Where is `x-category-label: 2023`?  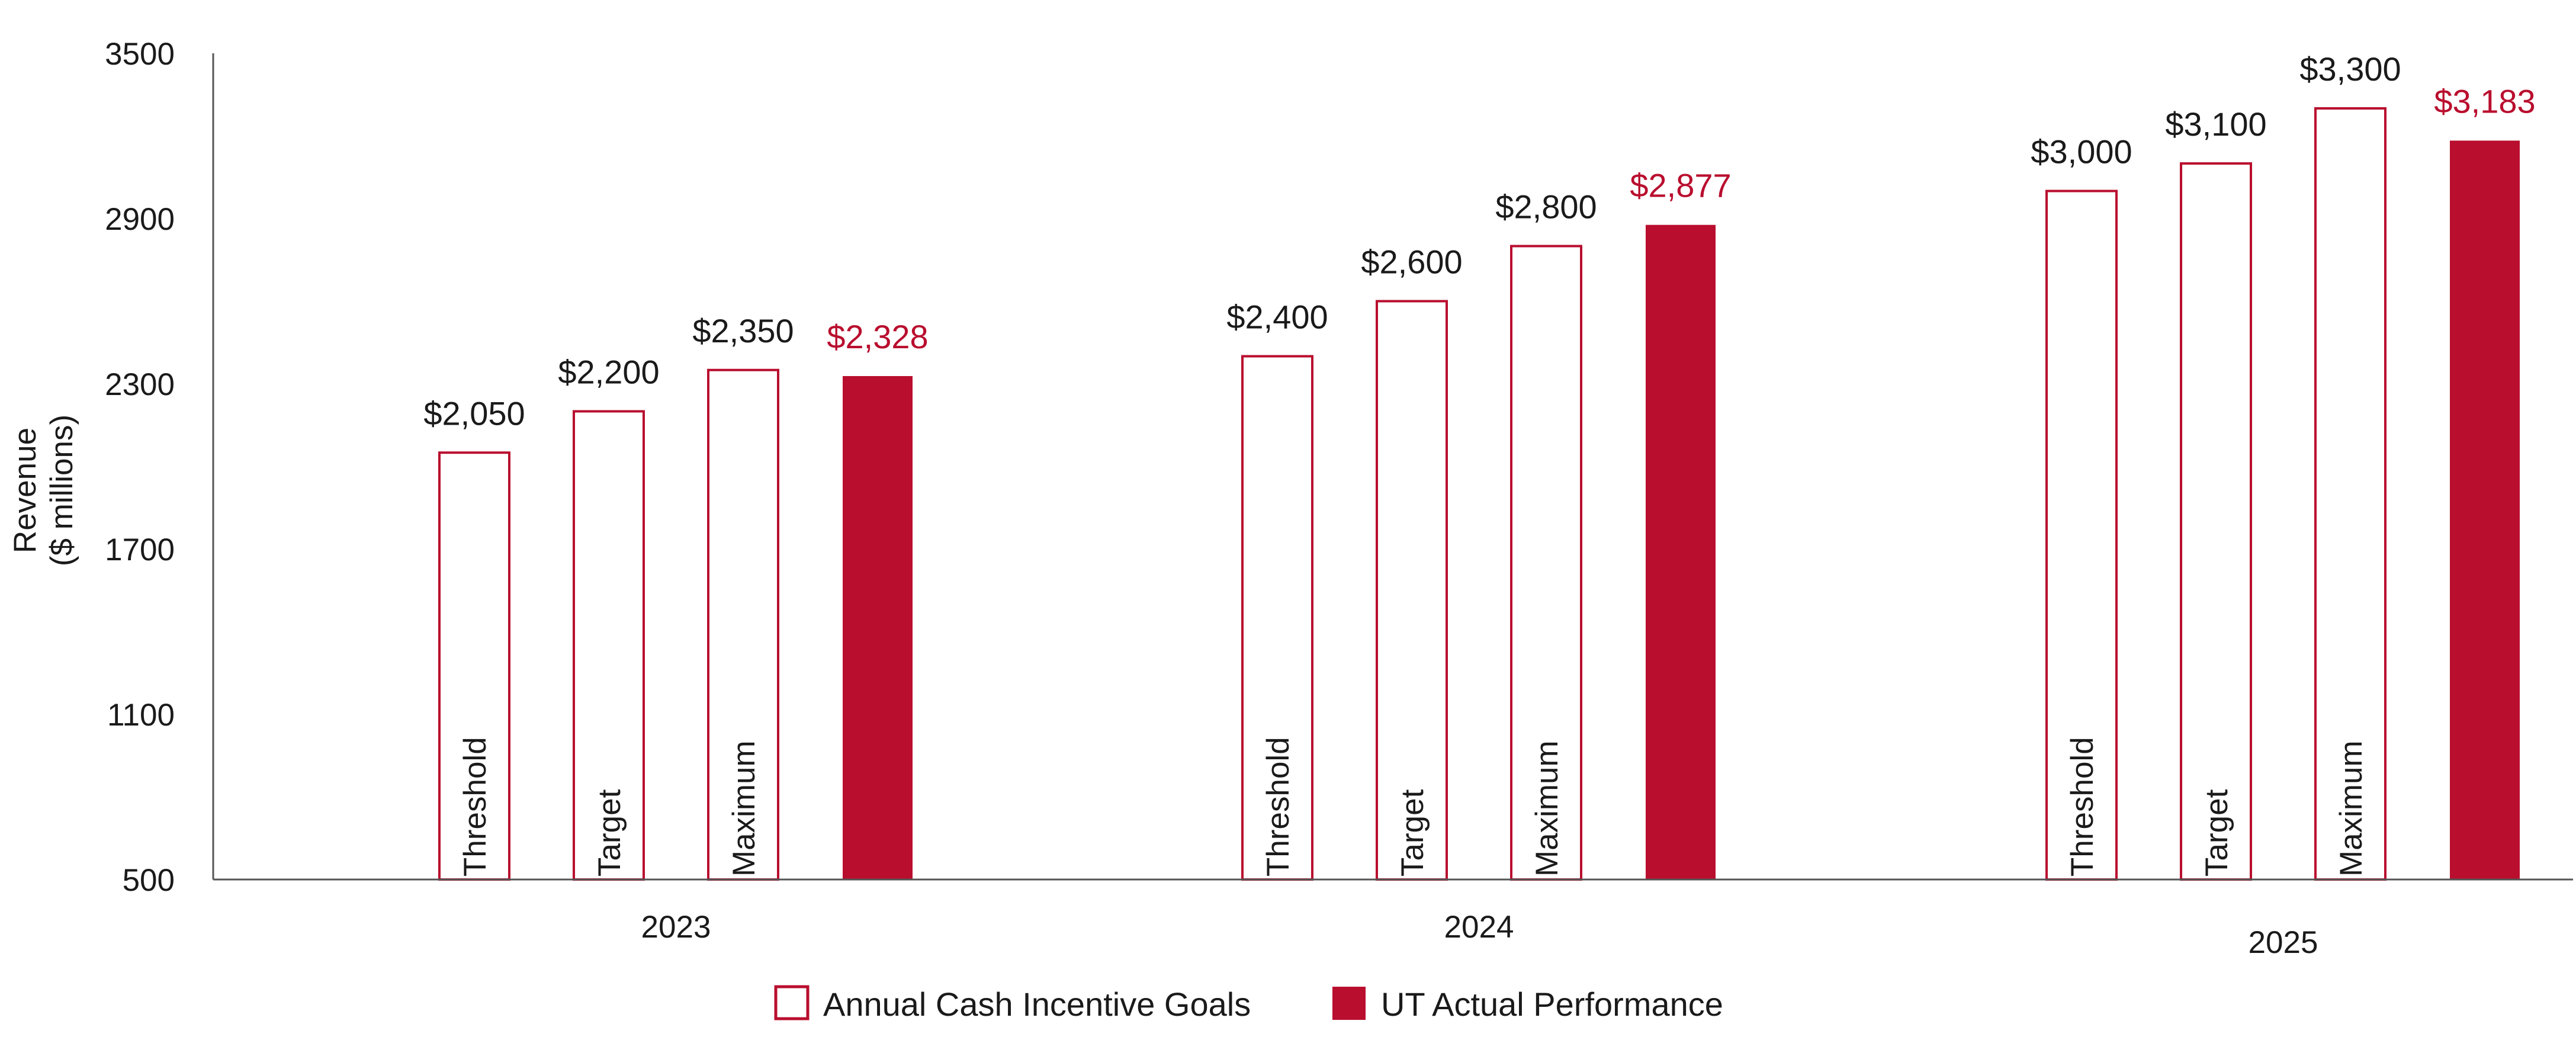
x-category-label: 2023 is located at coordinates (676, 927).